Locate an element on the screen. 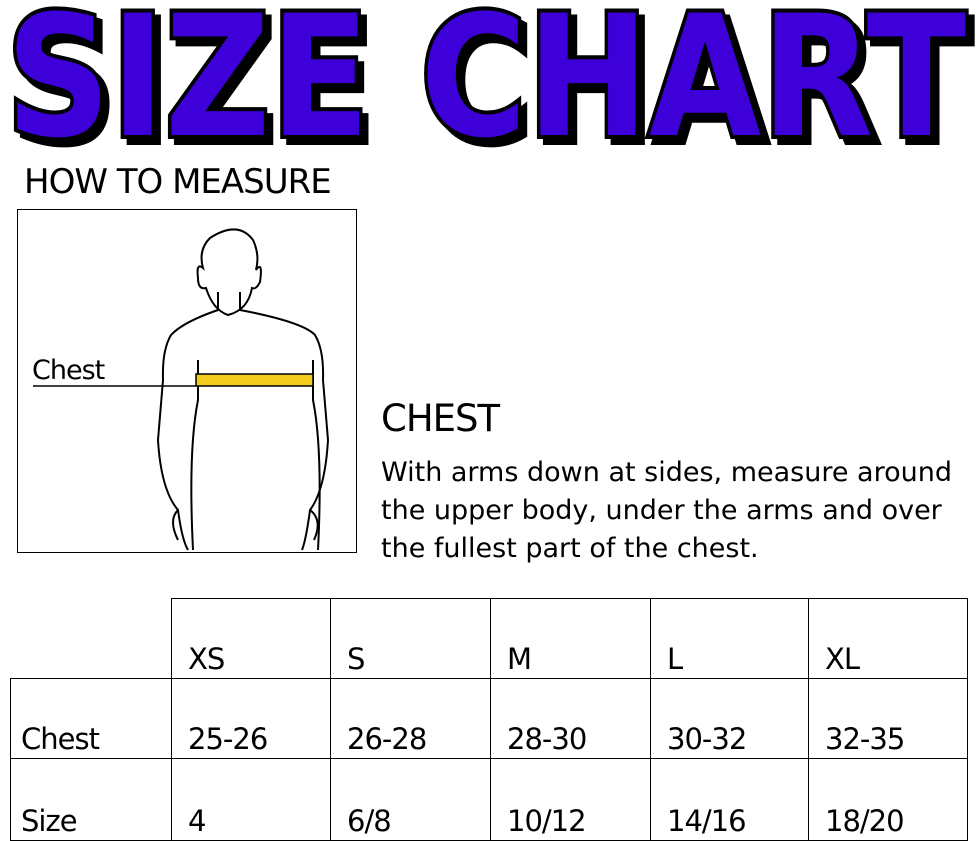 Image resolution: width=978 pixels, height=841 pixels. value-cell: 32-35 is located at coordinates (888, 718).